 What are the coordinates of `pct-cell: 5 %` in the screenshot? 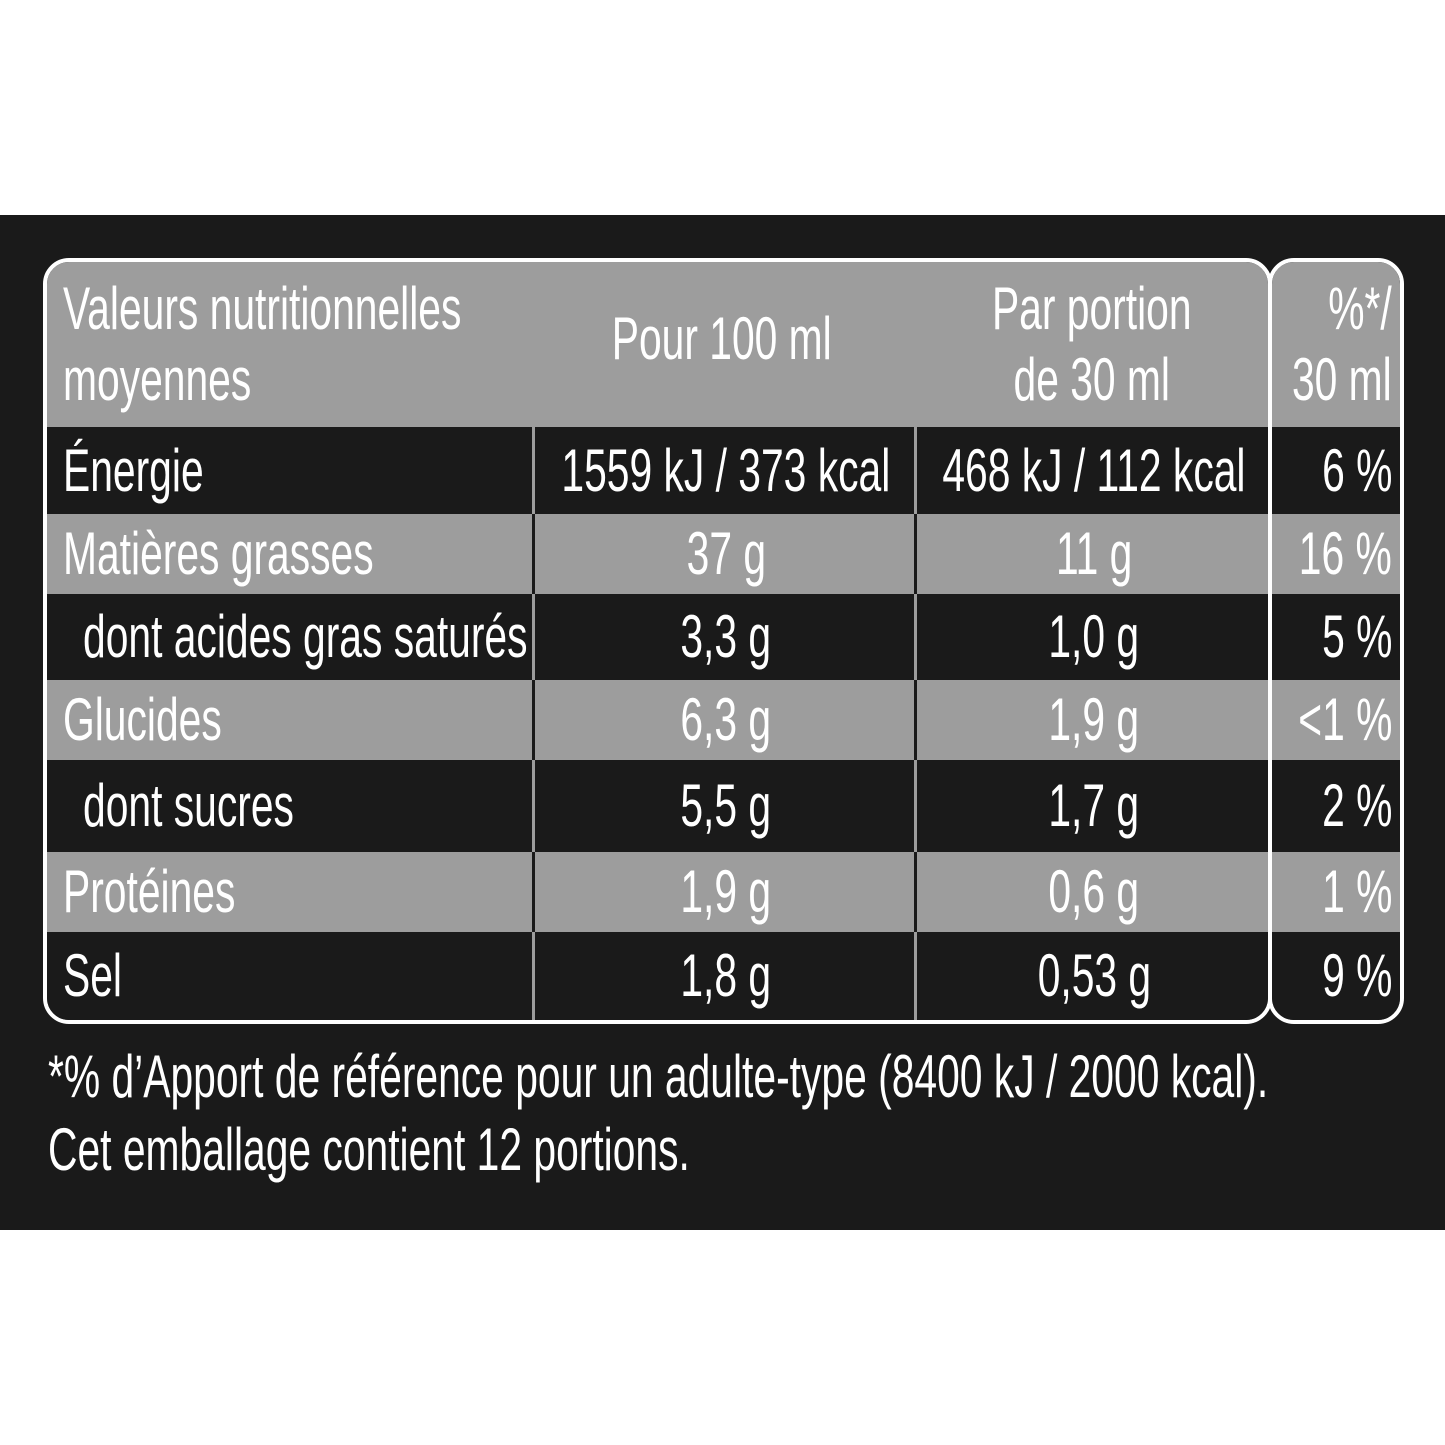 It's located at (1336, 637).